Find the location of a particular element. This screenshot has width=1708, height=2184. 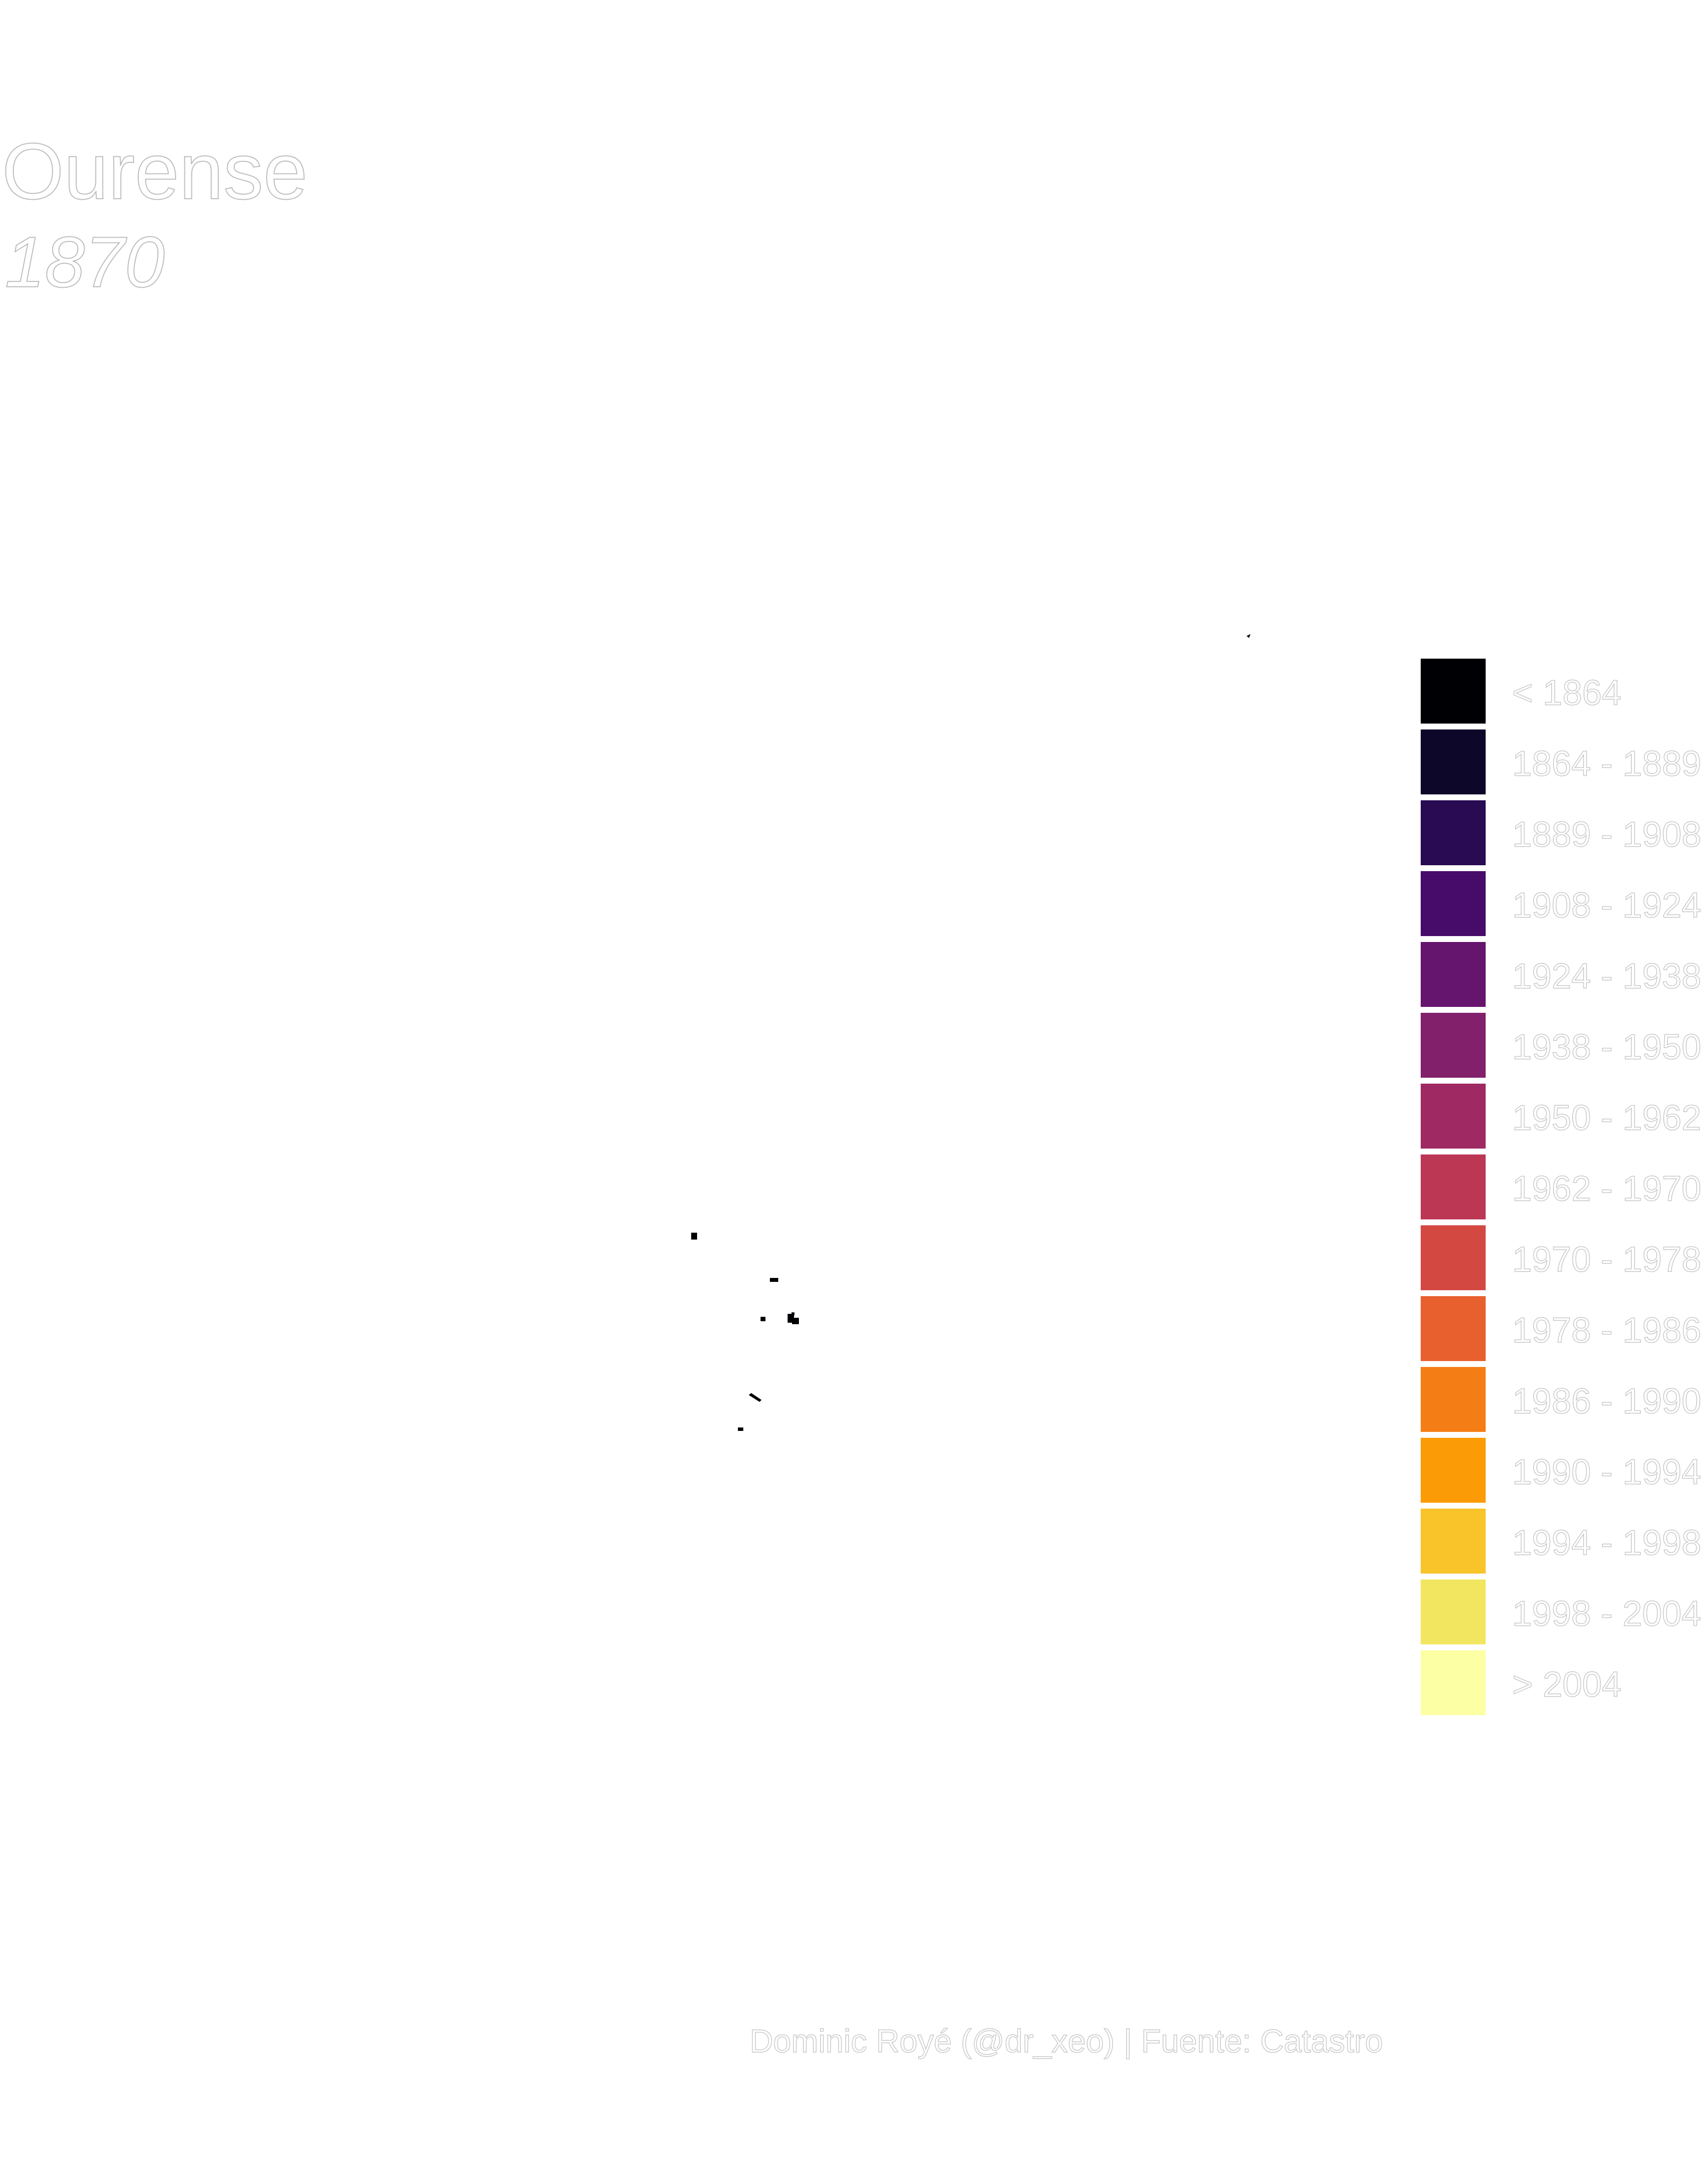

legend-label: 1978 - 1986 is located at coordinates (1607, 1330).